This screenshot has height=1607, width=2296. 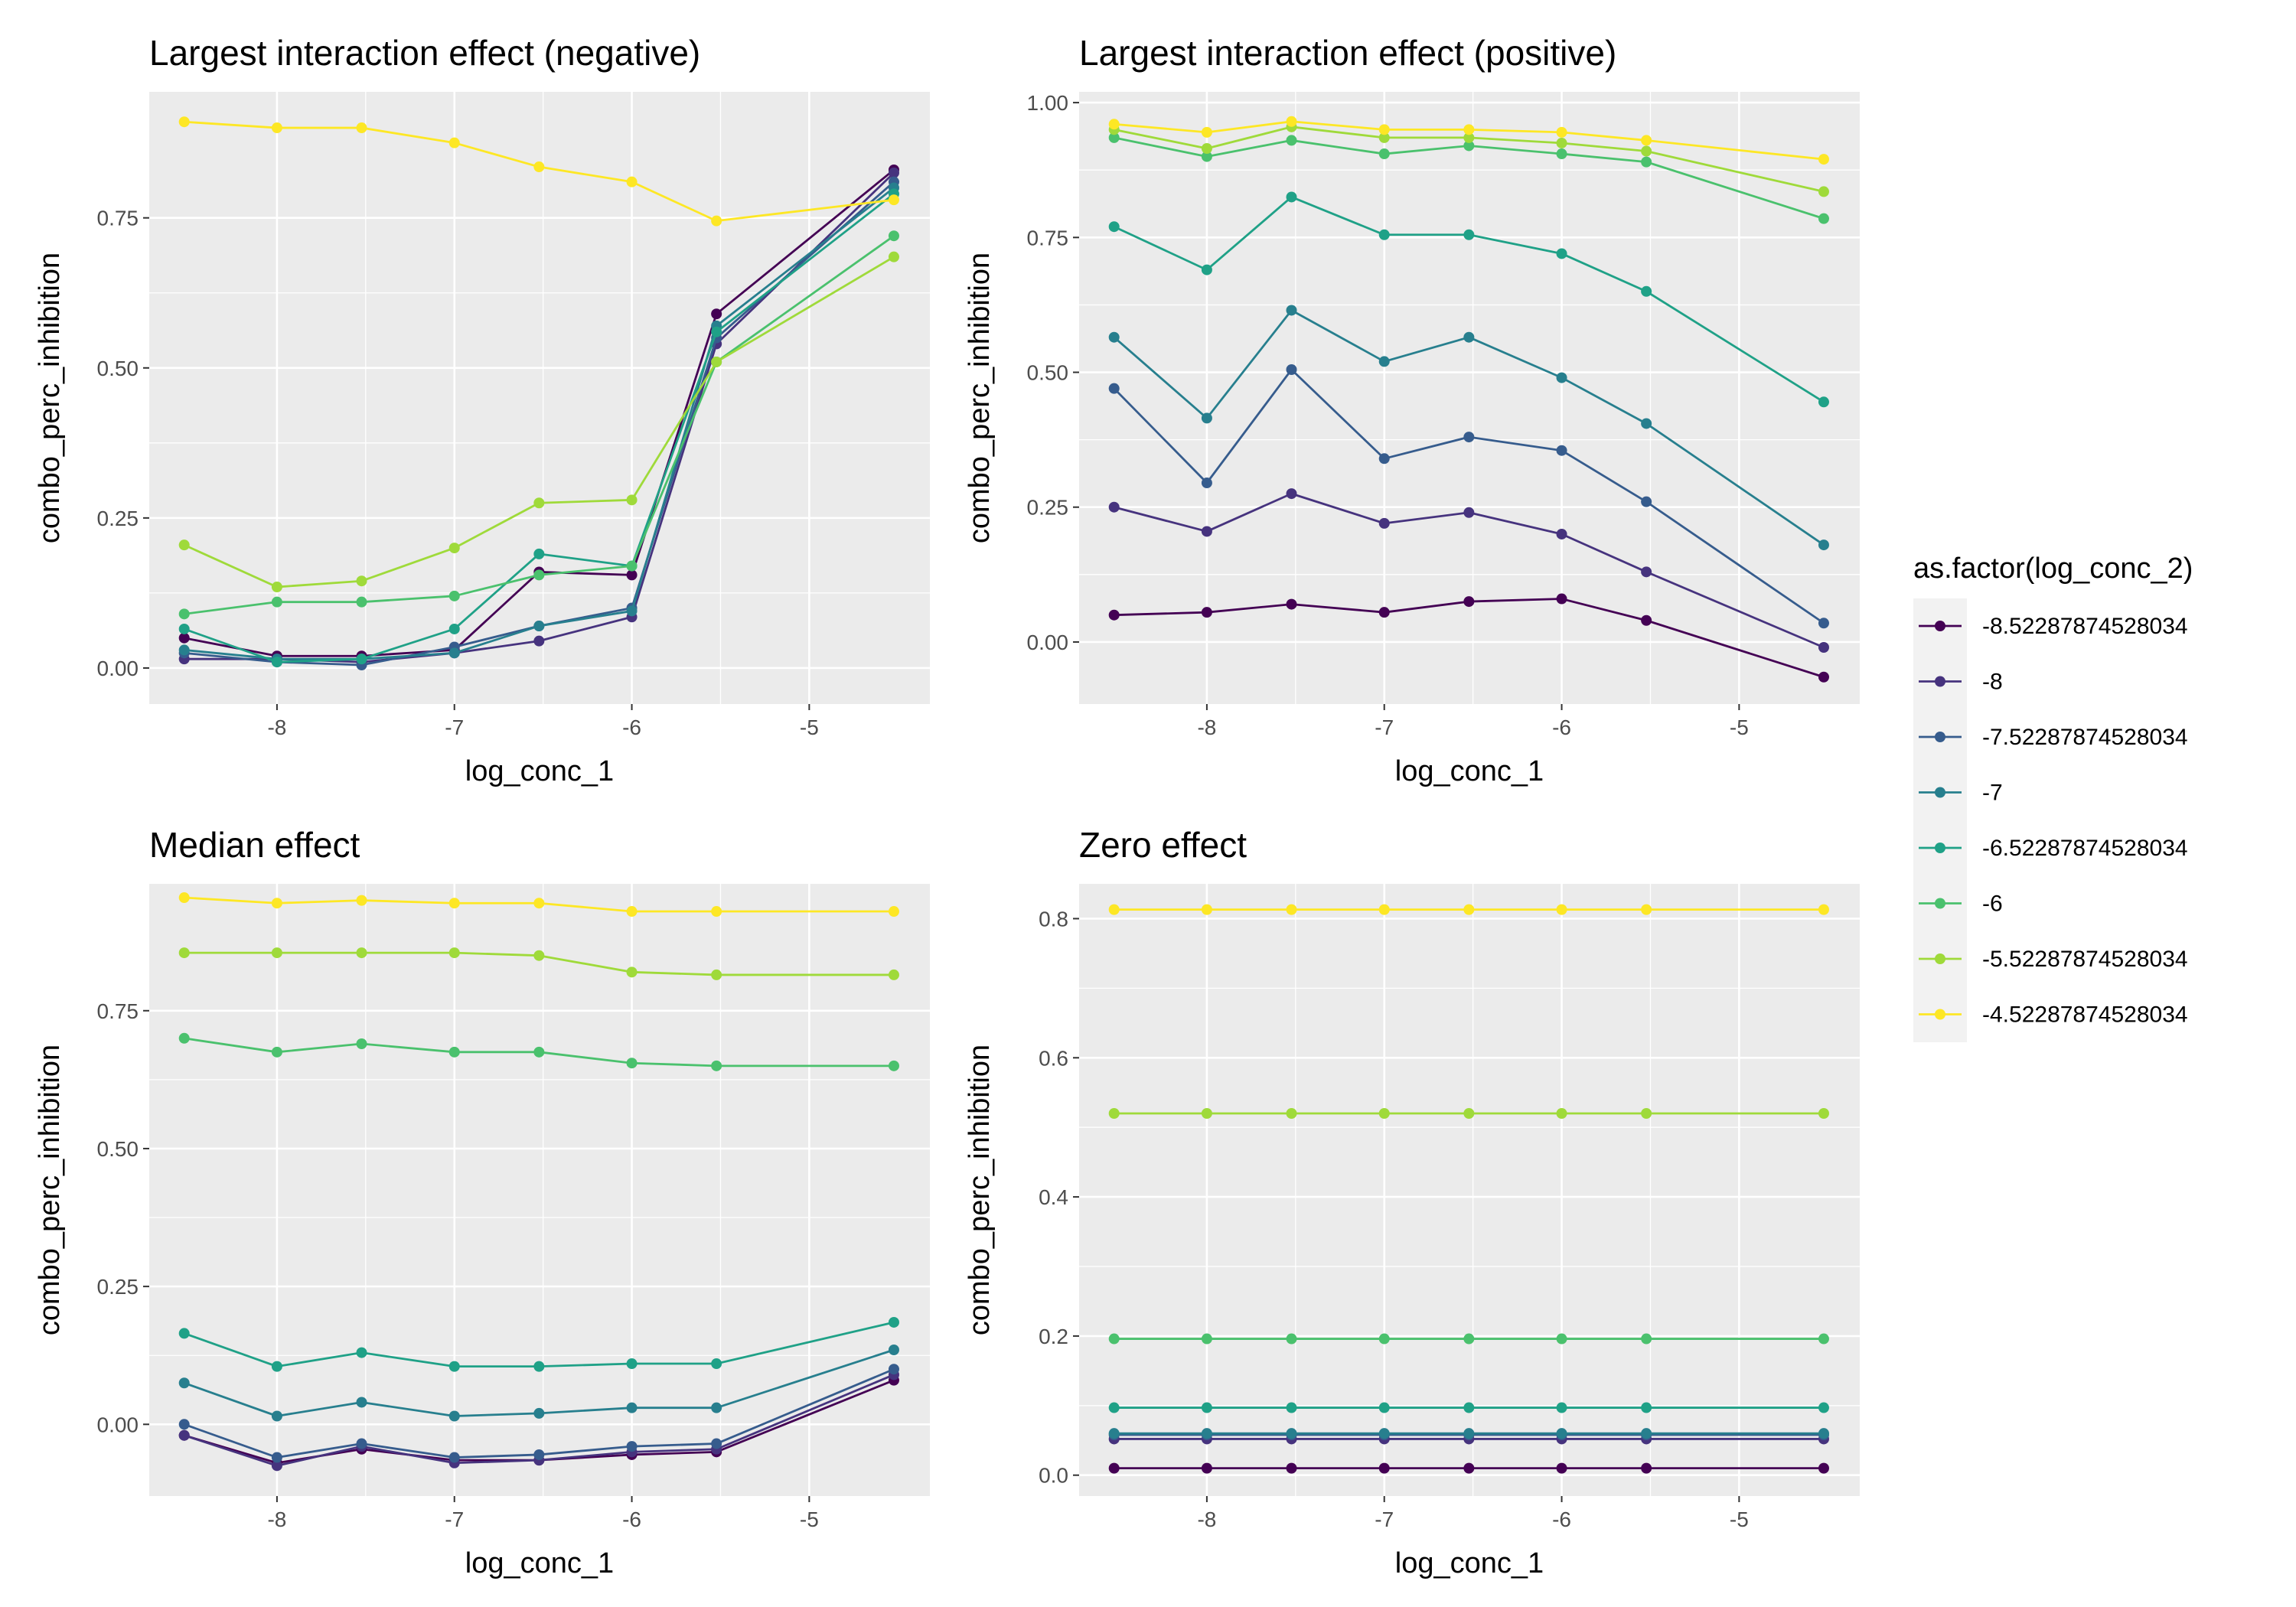 I want to click on legend-title: as.factor(log_conc_2), so click(x=2053, y=569).